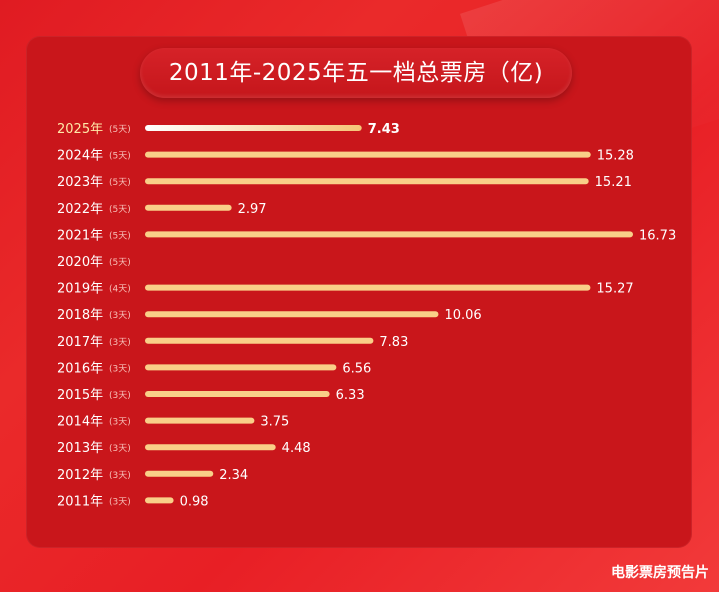 The height and width of the screenshot is (592, 719). I want to click on value-label: 7.43, so click(384, 129).